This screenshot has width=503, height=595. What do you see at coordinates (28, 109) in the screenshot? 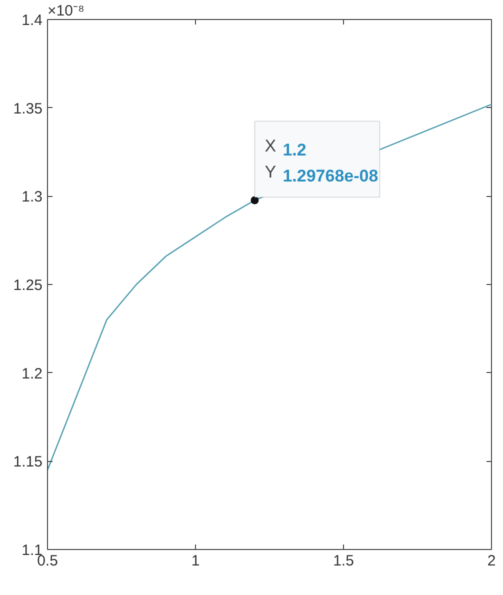
I see `y-tick-label: 1.35` at bounding box center [28, 109].